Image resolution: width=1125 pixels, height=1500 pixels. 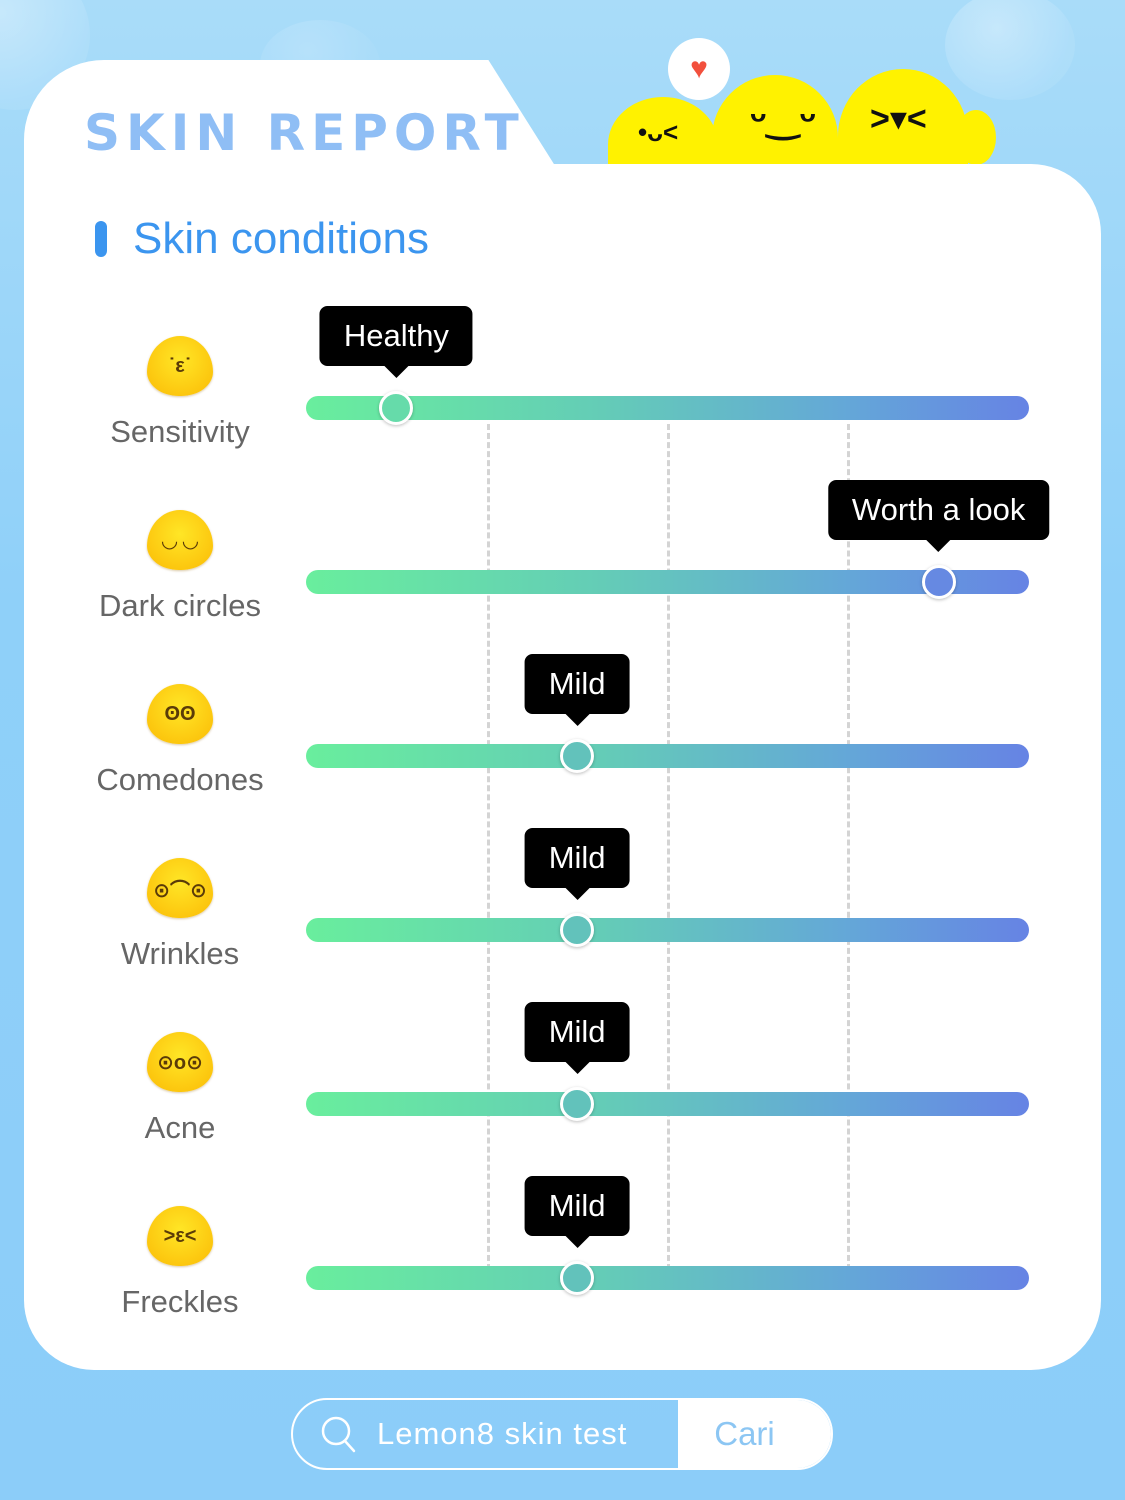 I want to click on condition-label: Acne, so click(x=180, y=1127).